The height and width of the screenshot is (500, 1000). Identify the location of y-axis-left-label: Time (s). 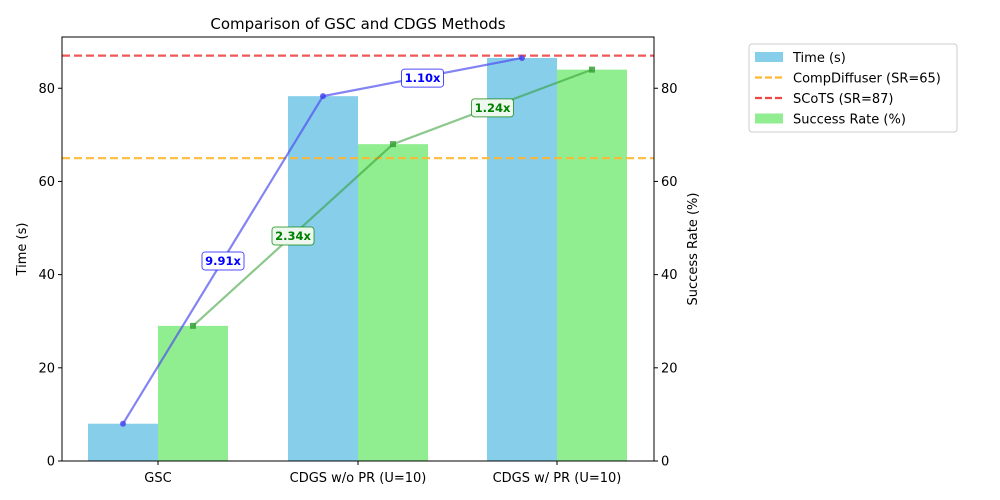
(22, 250).